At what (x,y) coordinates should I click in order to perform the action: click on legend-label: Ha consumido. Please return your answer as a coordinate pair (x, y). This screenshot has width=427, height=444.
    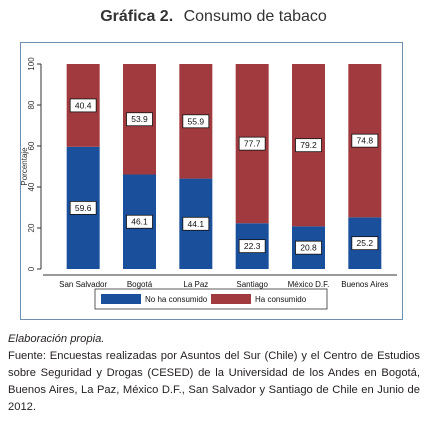
    Looking at the image, I should click on (281, 299).